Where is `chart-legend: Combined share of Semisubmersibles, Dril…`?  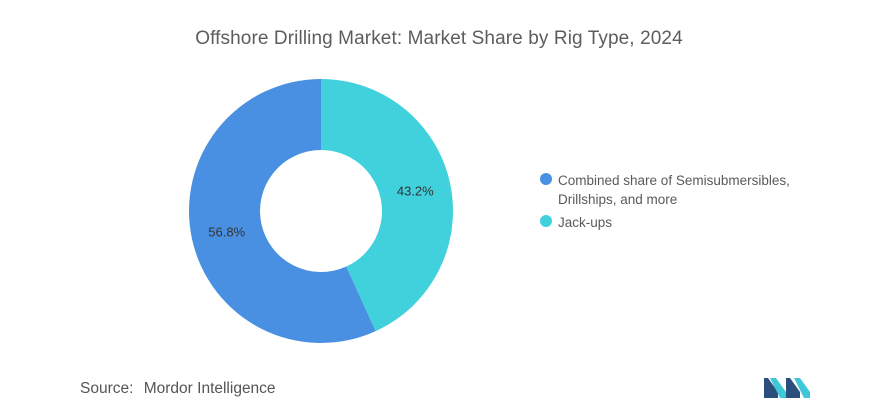
chart-legend: Combined share of Semisubmersibles, Dril… is located at coordinates (690, 203).